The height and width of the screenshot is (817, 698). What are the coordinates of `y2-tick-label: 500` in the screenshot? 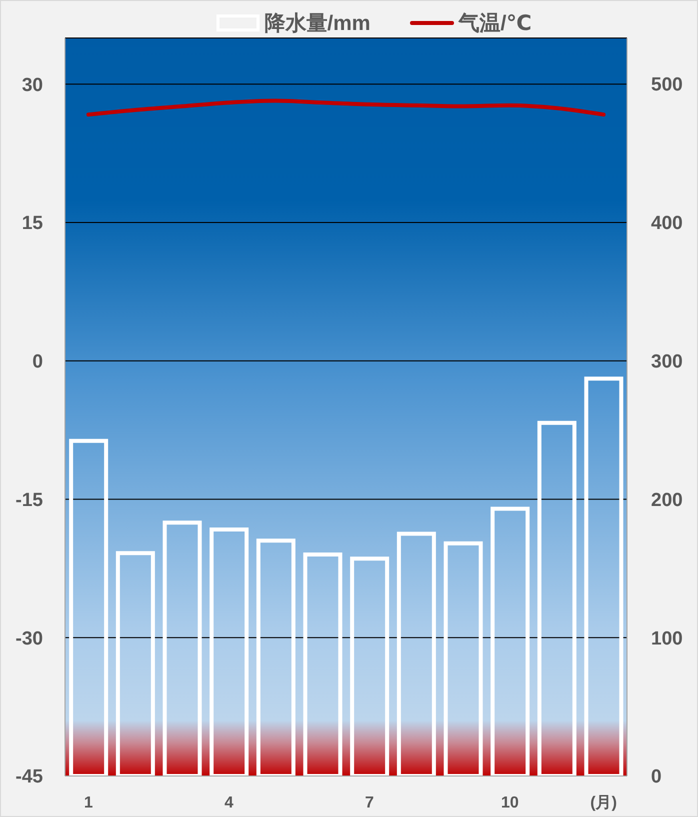 It's located at (667, 85).